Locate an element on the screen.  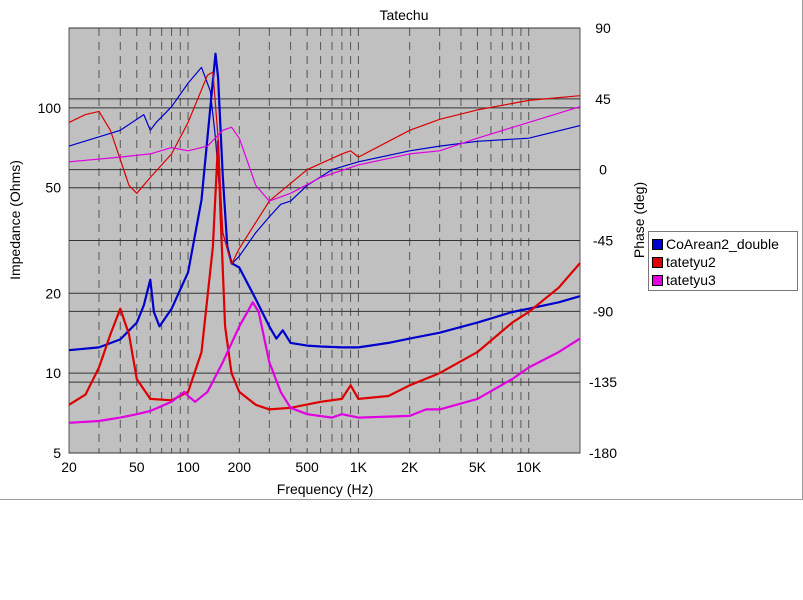
y2-tick-label: -135 is located at coordinates (603, 382).